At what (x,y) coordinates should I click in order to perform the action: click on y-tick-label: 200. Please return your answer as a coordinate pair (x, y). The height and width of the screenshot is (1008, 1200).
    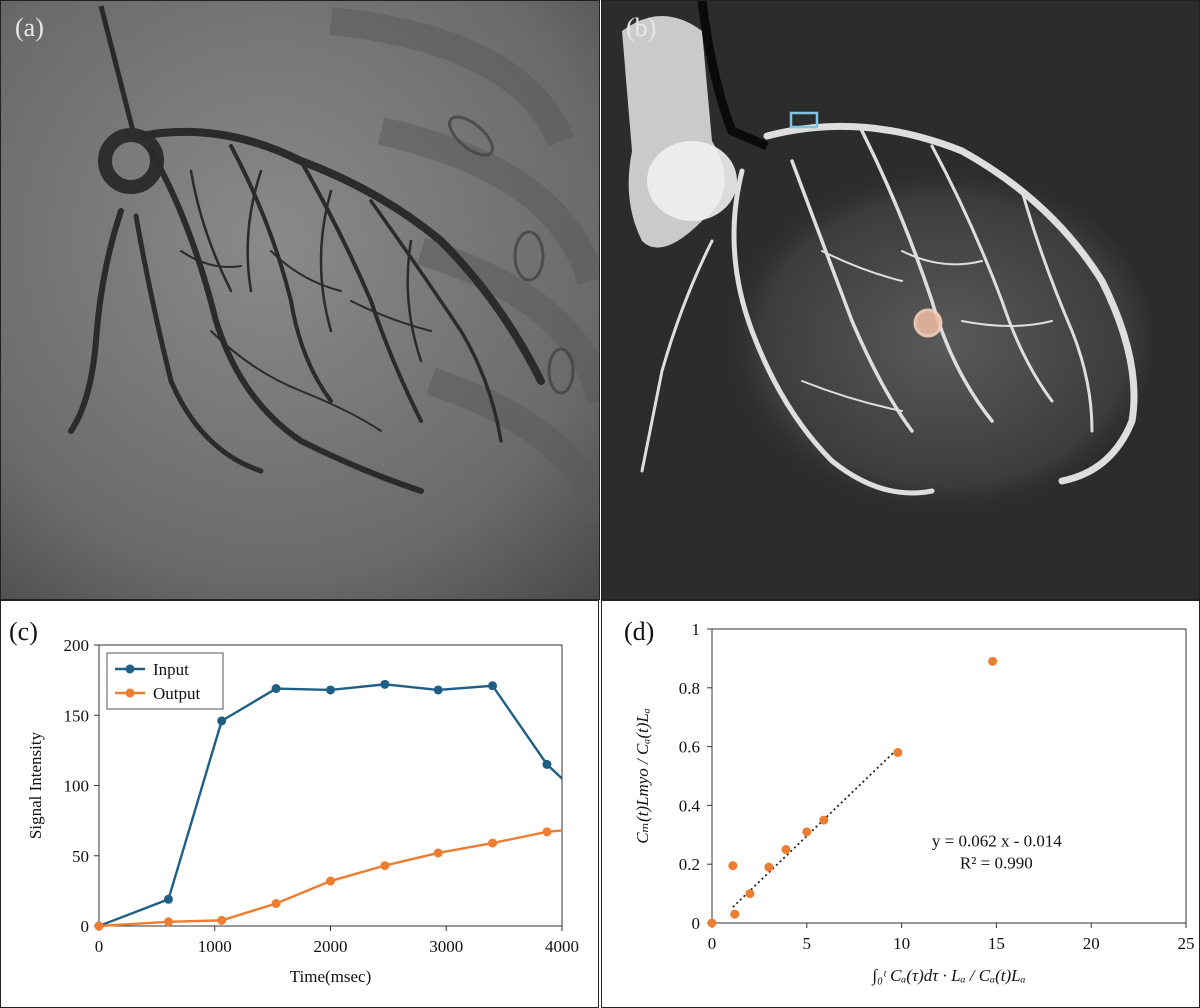
    Looking at the image, I should click on (77, 645).